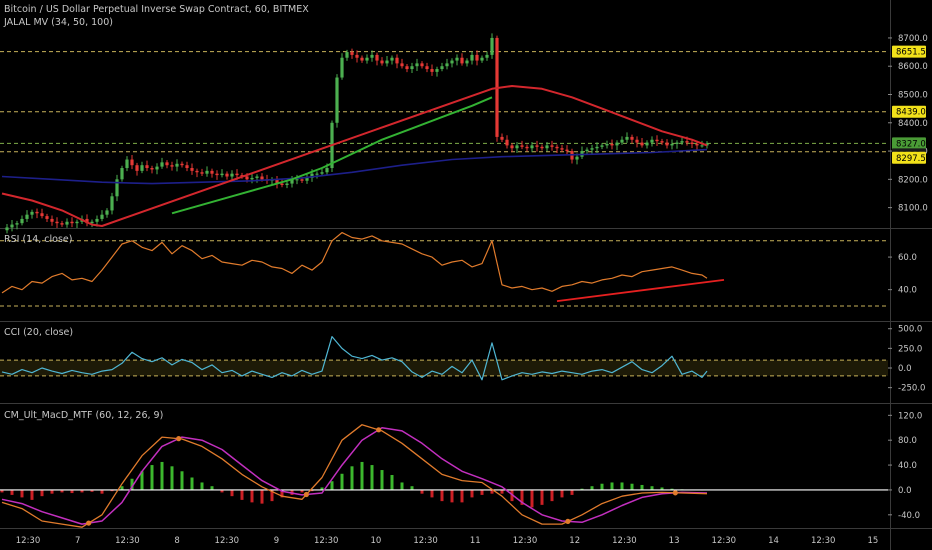 The image size is (932, 550). I want to click on cci-title: CCI (20, close), so click(38, 332).